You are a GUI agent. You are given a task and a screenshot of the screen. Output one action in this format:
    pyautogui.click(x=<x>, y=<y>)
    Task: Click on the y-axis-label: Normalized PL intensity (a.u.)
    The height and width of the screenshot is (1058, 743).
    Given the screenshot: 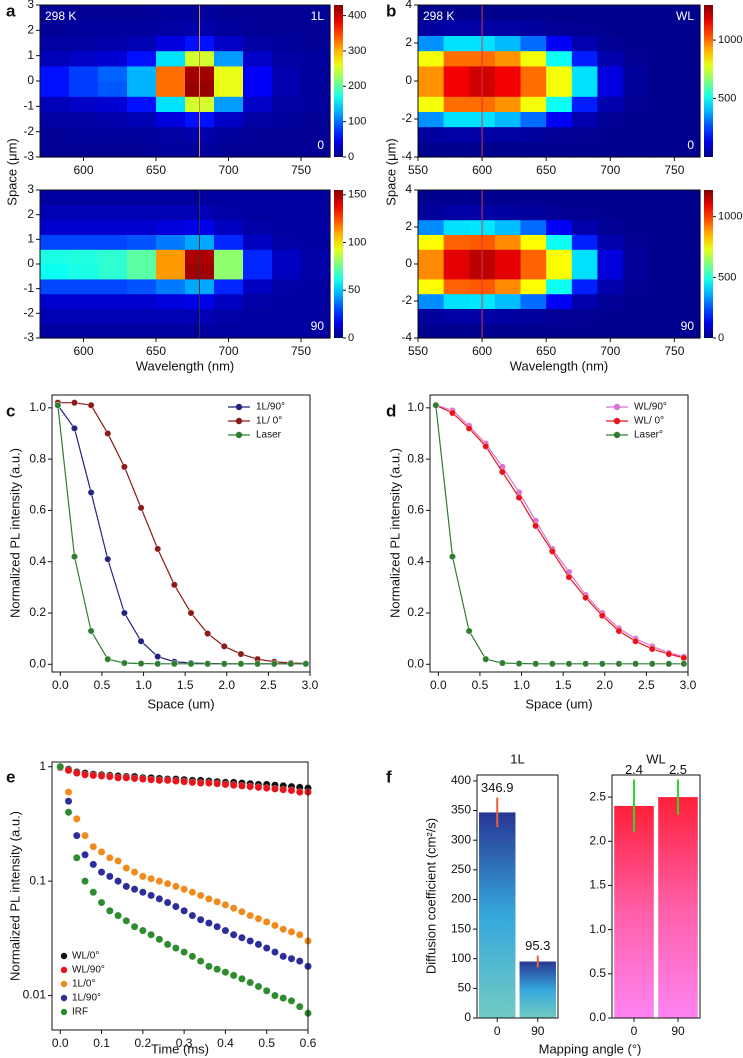 What is the action you would take?
    pyautogui.click(x=14, y=533)
    